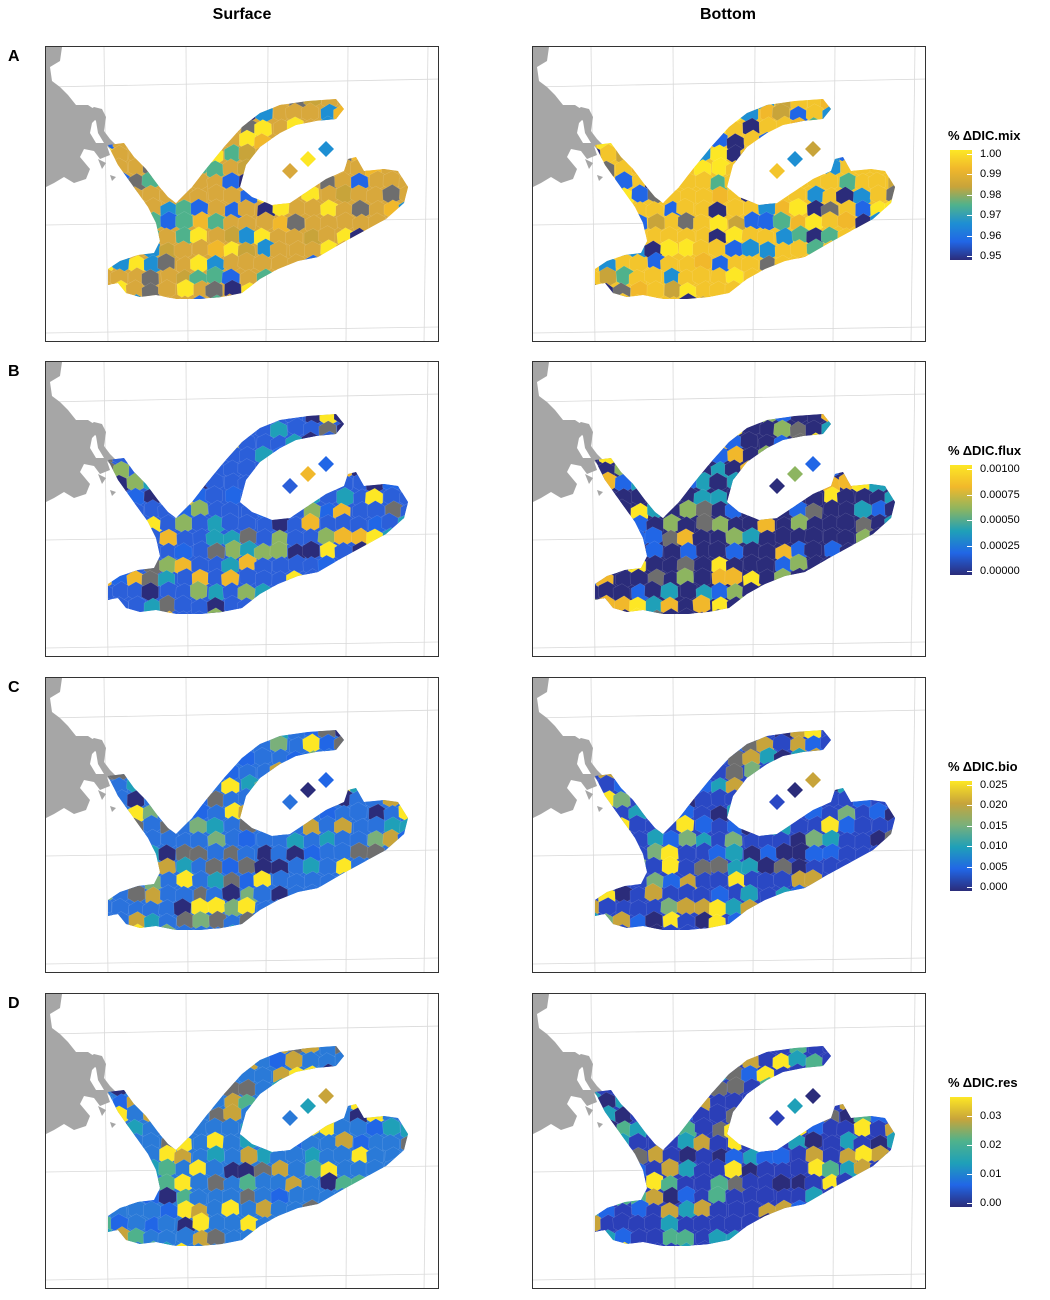  What do you see at coordinates (1000, 545) in the screenshot?
I see `legend-tick-label: 0.00025` at bounding box center [1000, 545].